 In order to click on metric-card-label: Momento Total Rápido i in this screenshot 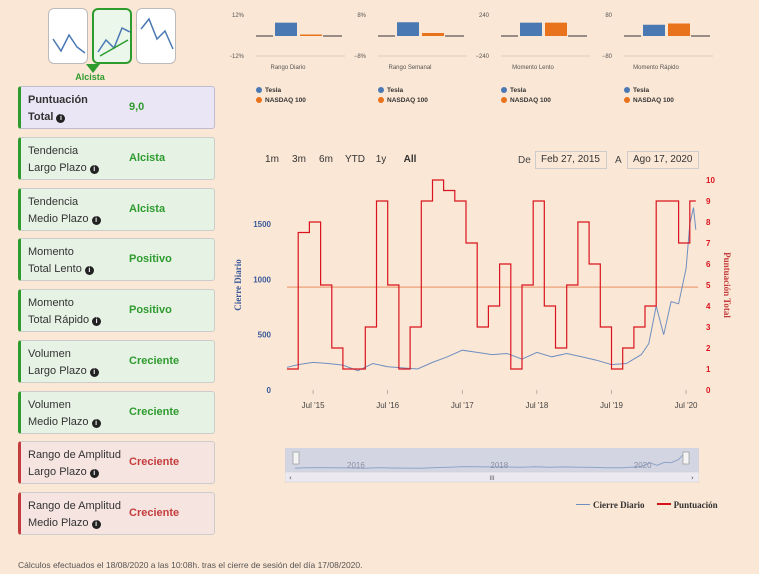, I will do `click(65, 312)`.